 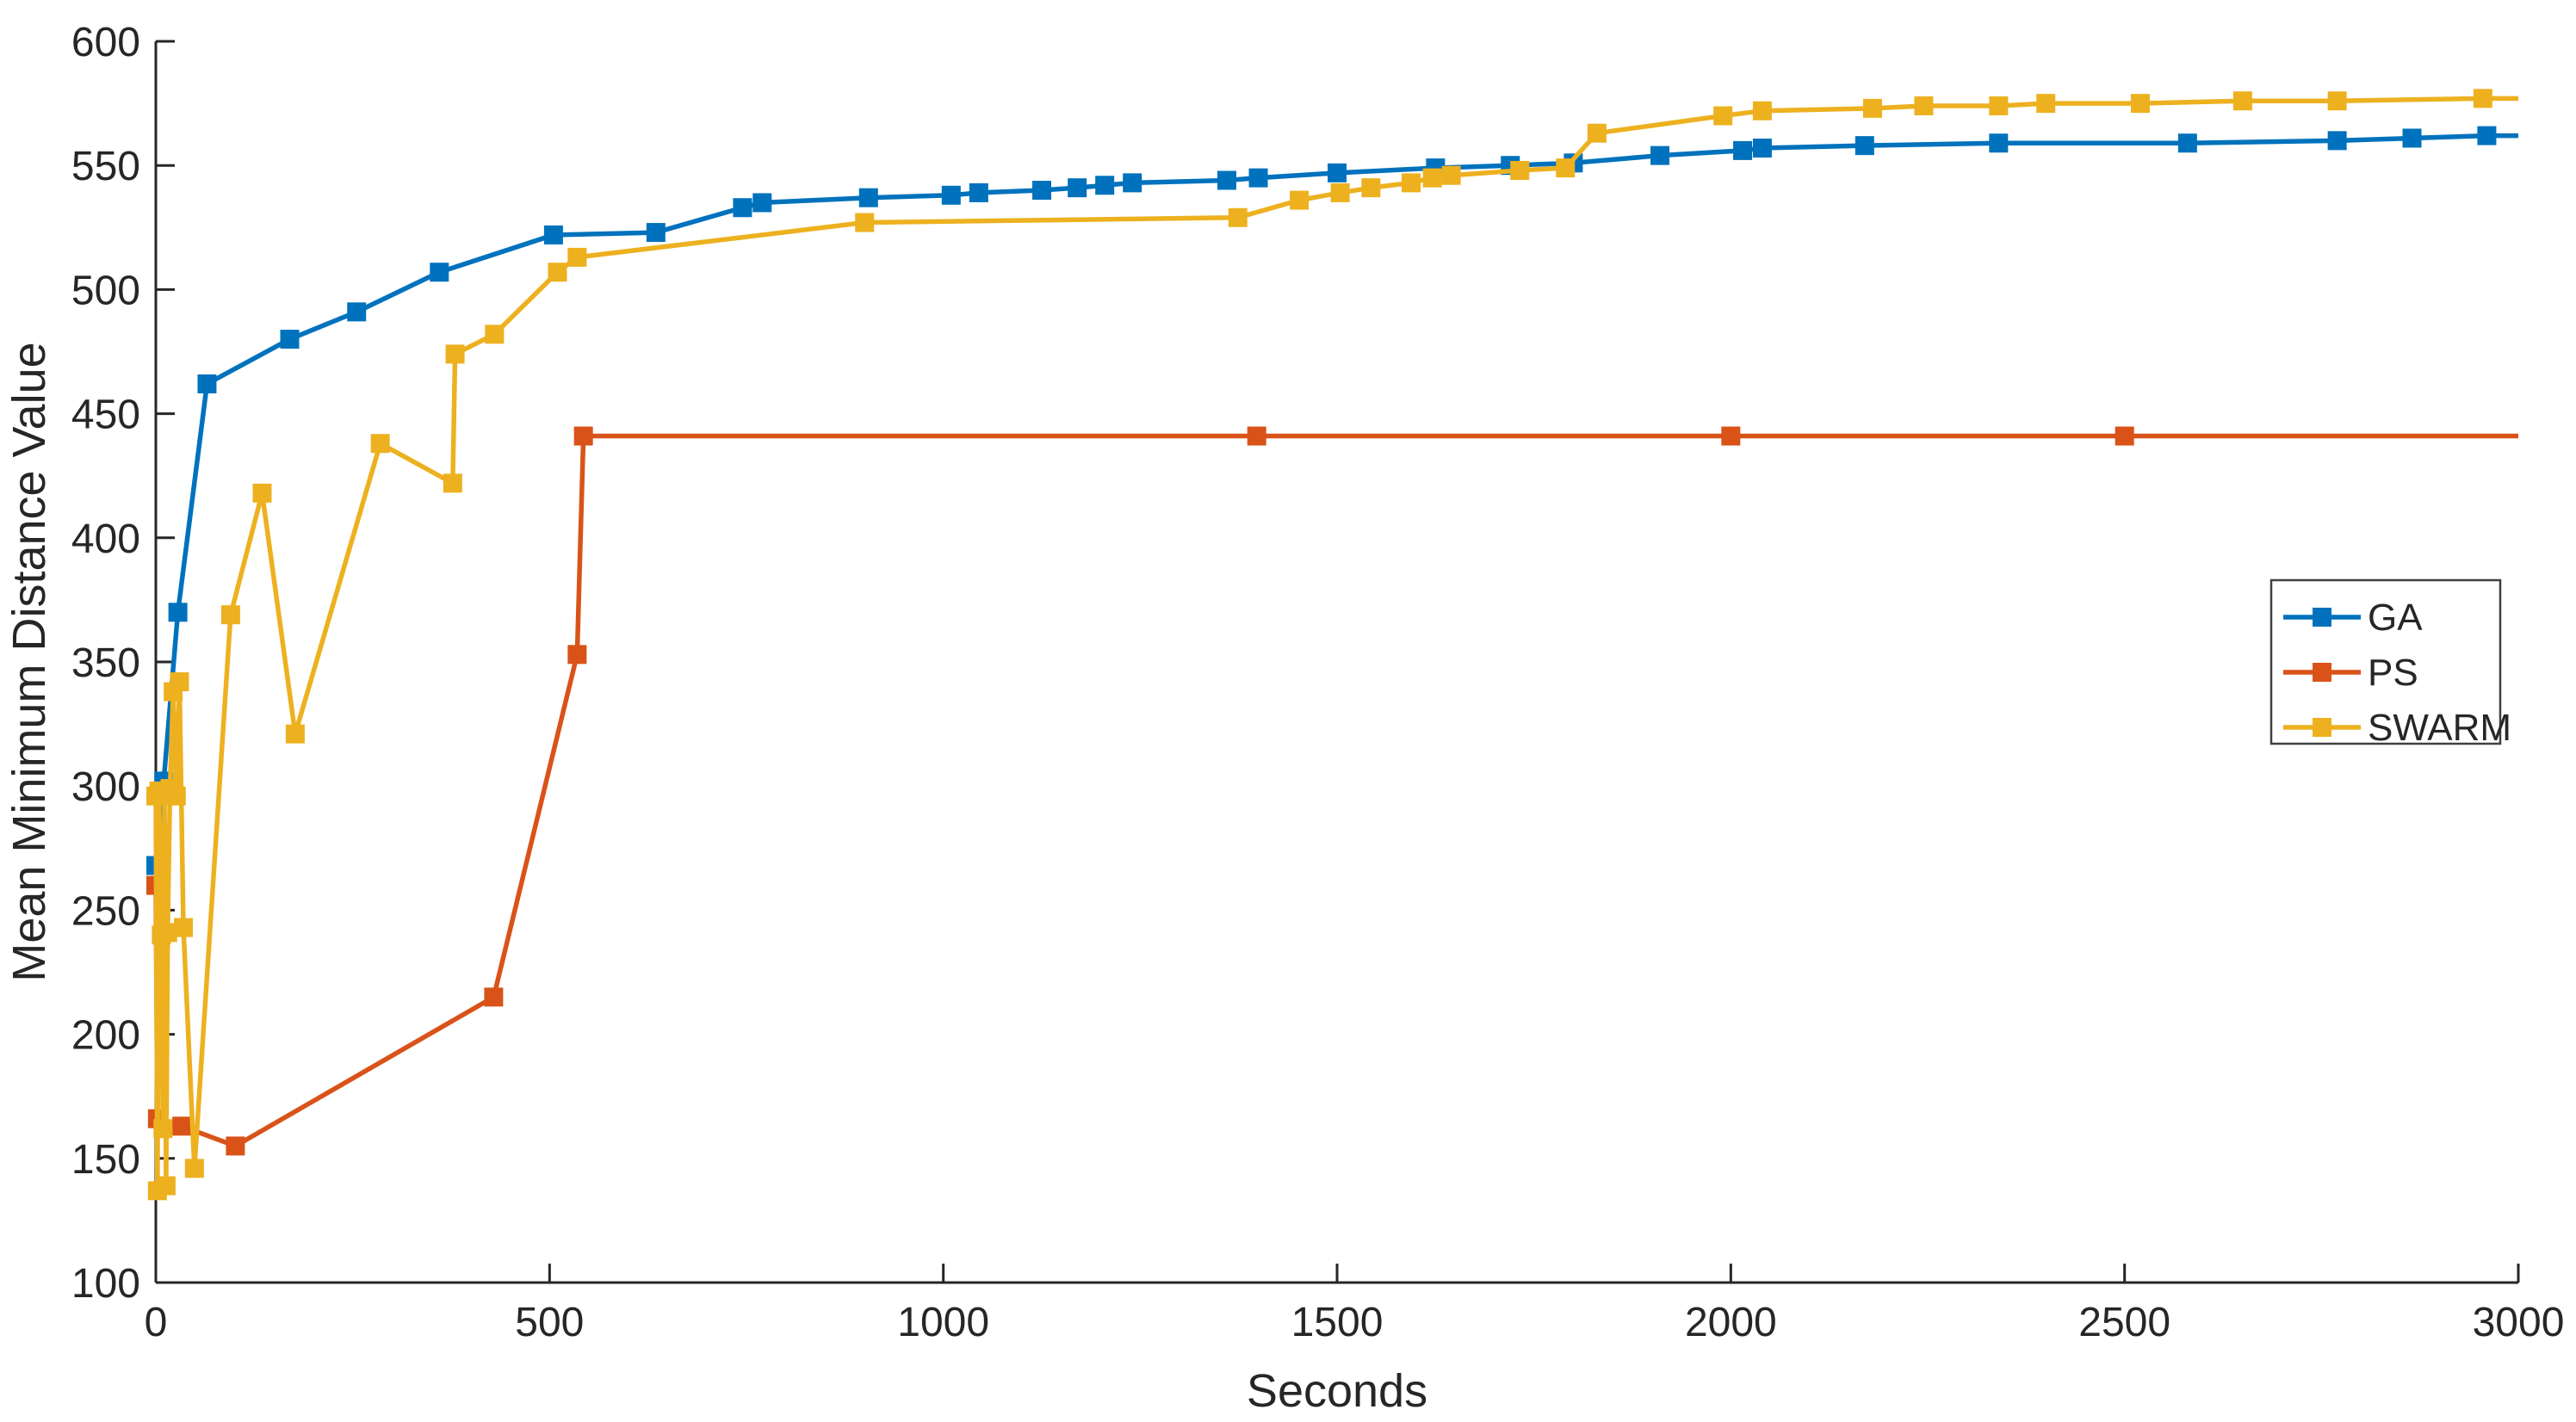 I want to click on legend-box, so click(x=2385, y=661).